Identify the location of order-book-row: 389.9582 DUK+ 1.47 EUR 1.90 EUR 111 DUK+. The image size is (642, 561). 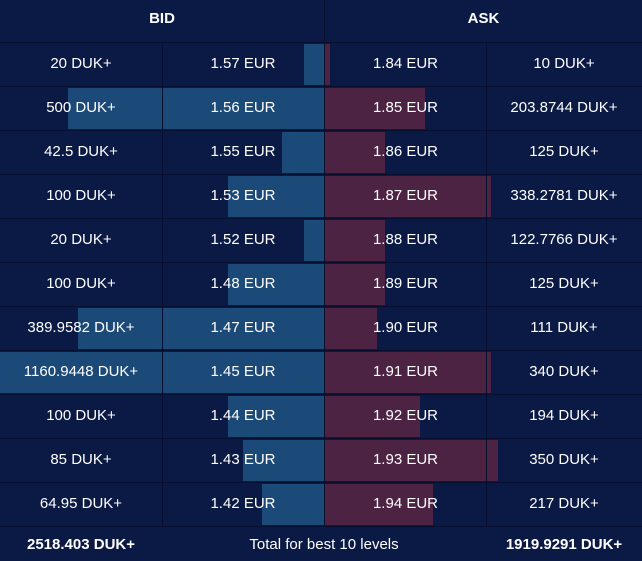
(321, 328).